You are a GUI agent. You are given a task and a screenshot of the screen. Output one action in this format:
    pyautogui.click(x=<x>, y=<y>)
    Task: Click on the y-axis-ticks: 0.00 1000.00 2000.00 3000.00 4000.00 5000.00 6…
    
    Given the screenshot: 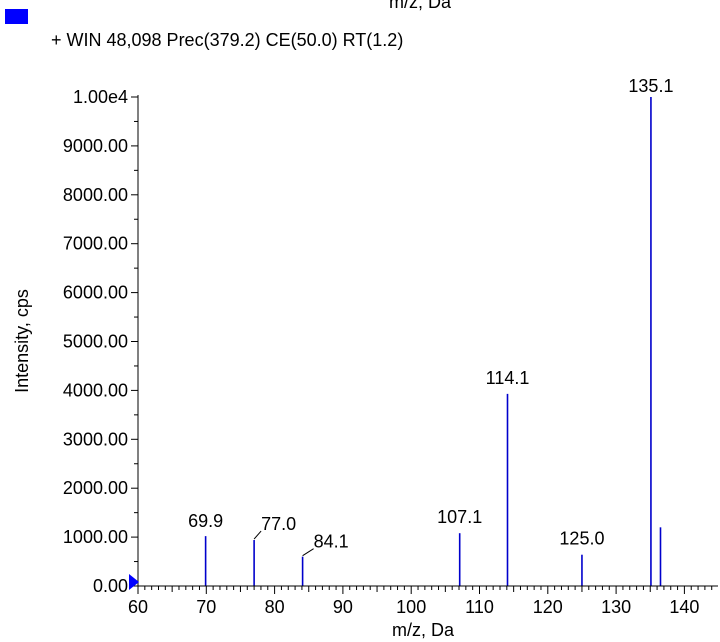 What is the action you would take?
    pyautogui.click(x=100, y=341)
    